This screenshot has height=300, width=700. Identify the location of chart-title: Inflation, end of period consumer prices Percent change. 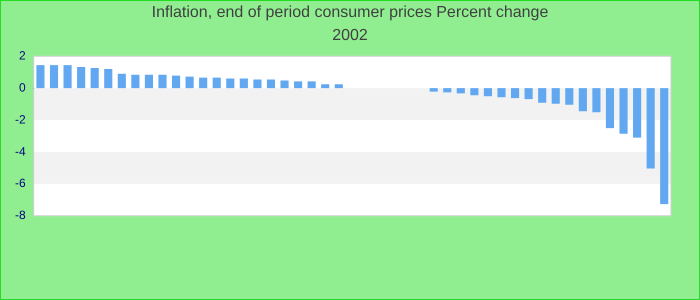
(350, 13).